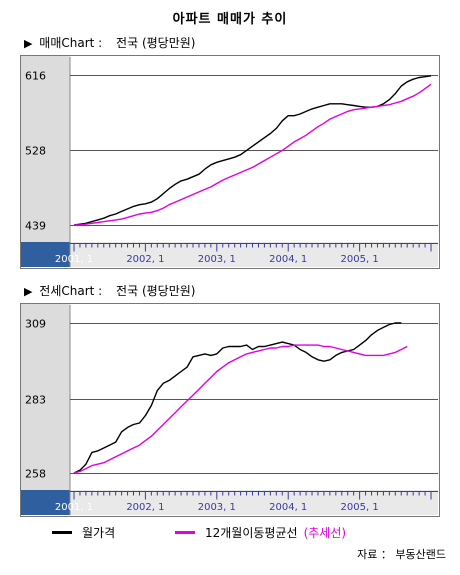 The height and width of the screenshot is (575, 460). What do you see at coordinates (109, 290) in the screenshot?
I see `chart2-header: ▶ 전세Chart : 전국 (평당만원)` at bounding box center [109, 290].